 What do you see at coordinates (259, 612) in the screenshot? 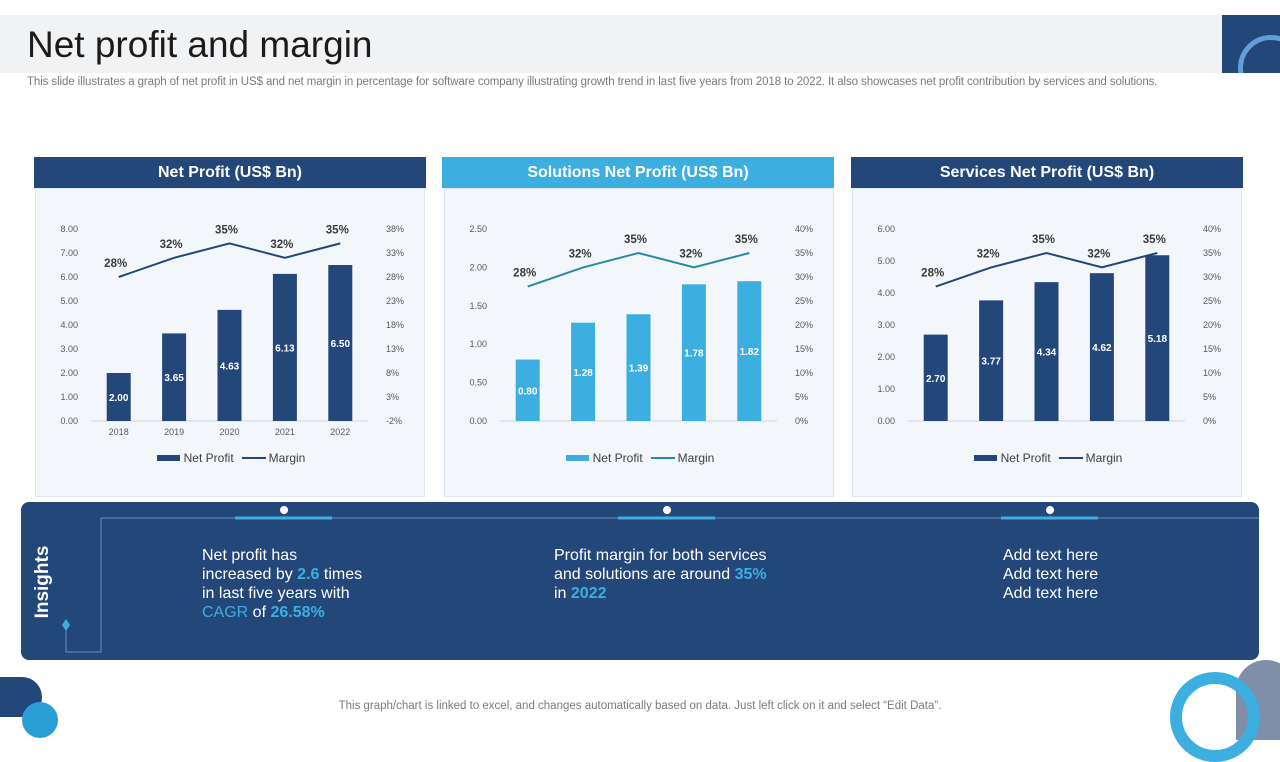
I see `insight-line: of` at bounding box center [259, 612].